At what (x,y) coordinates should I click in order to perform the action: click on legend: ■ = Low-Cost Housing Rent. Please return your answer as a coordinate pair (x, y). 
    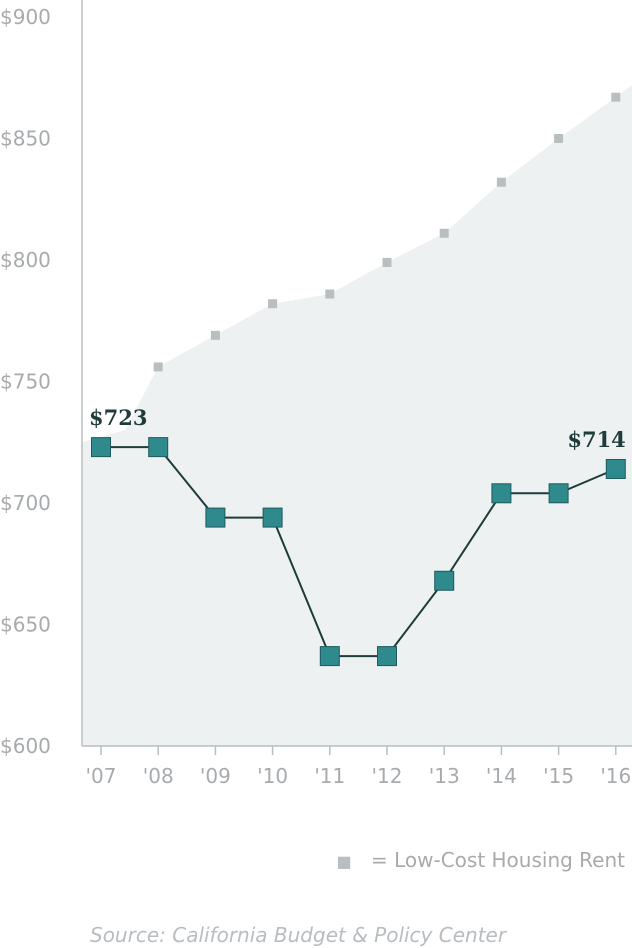
    Looking at the image, I should click on (480, 860).